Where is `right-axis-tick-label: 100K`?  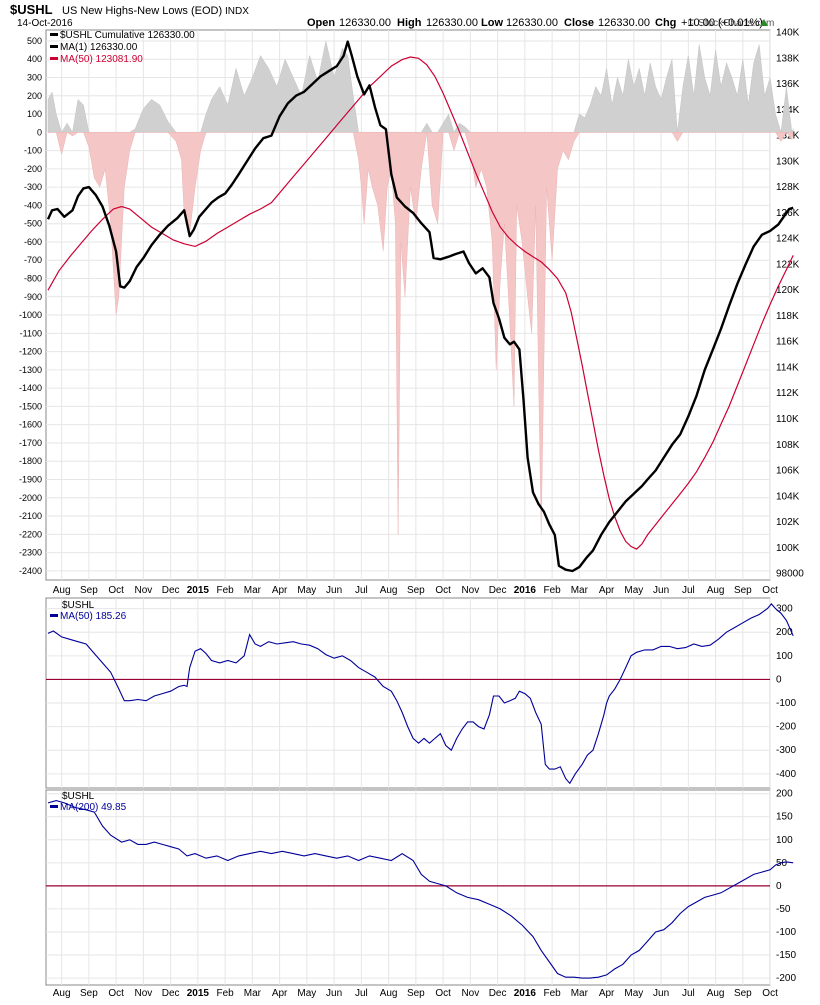
right-axis-tick-label: 100K is located at coordinates (788, 548).